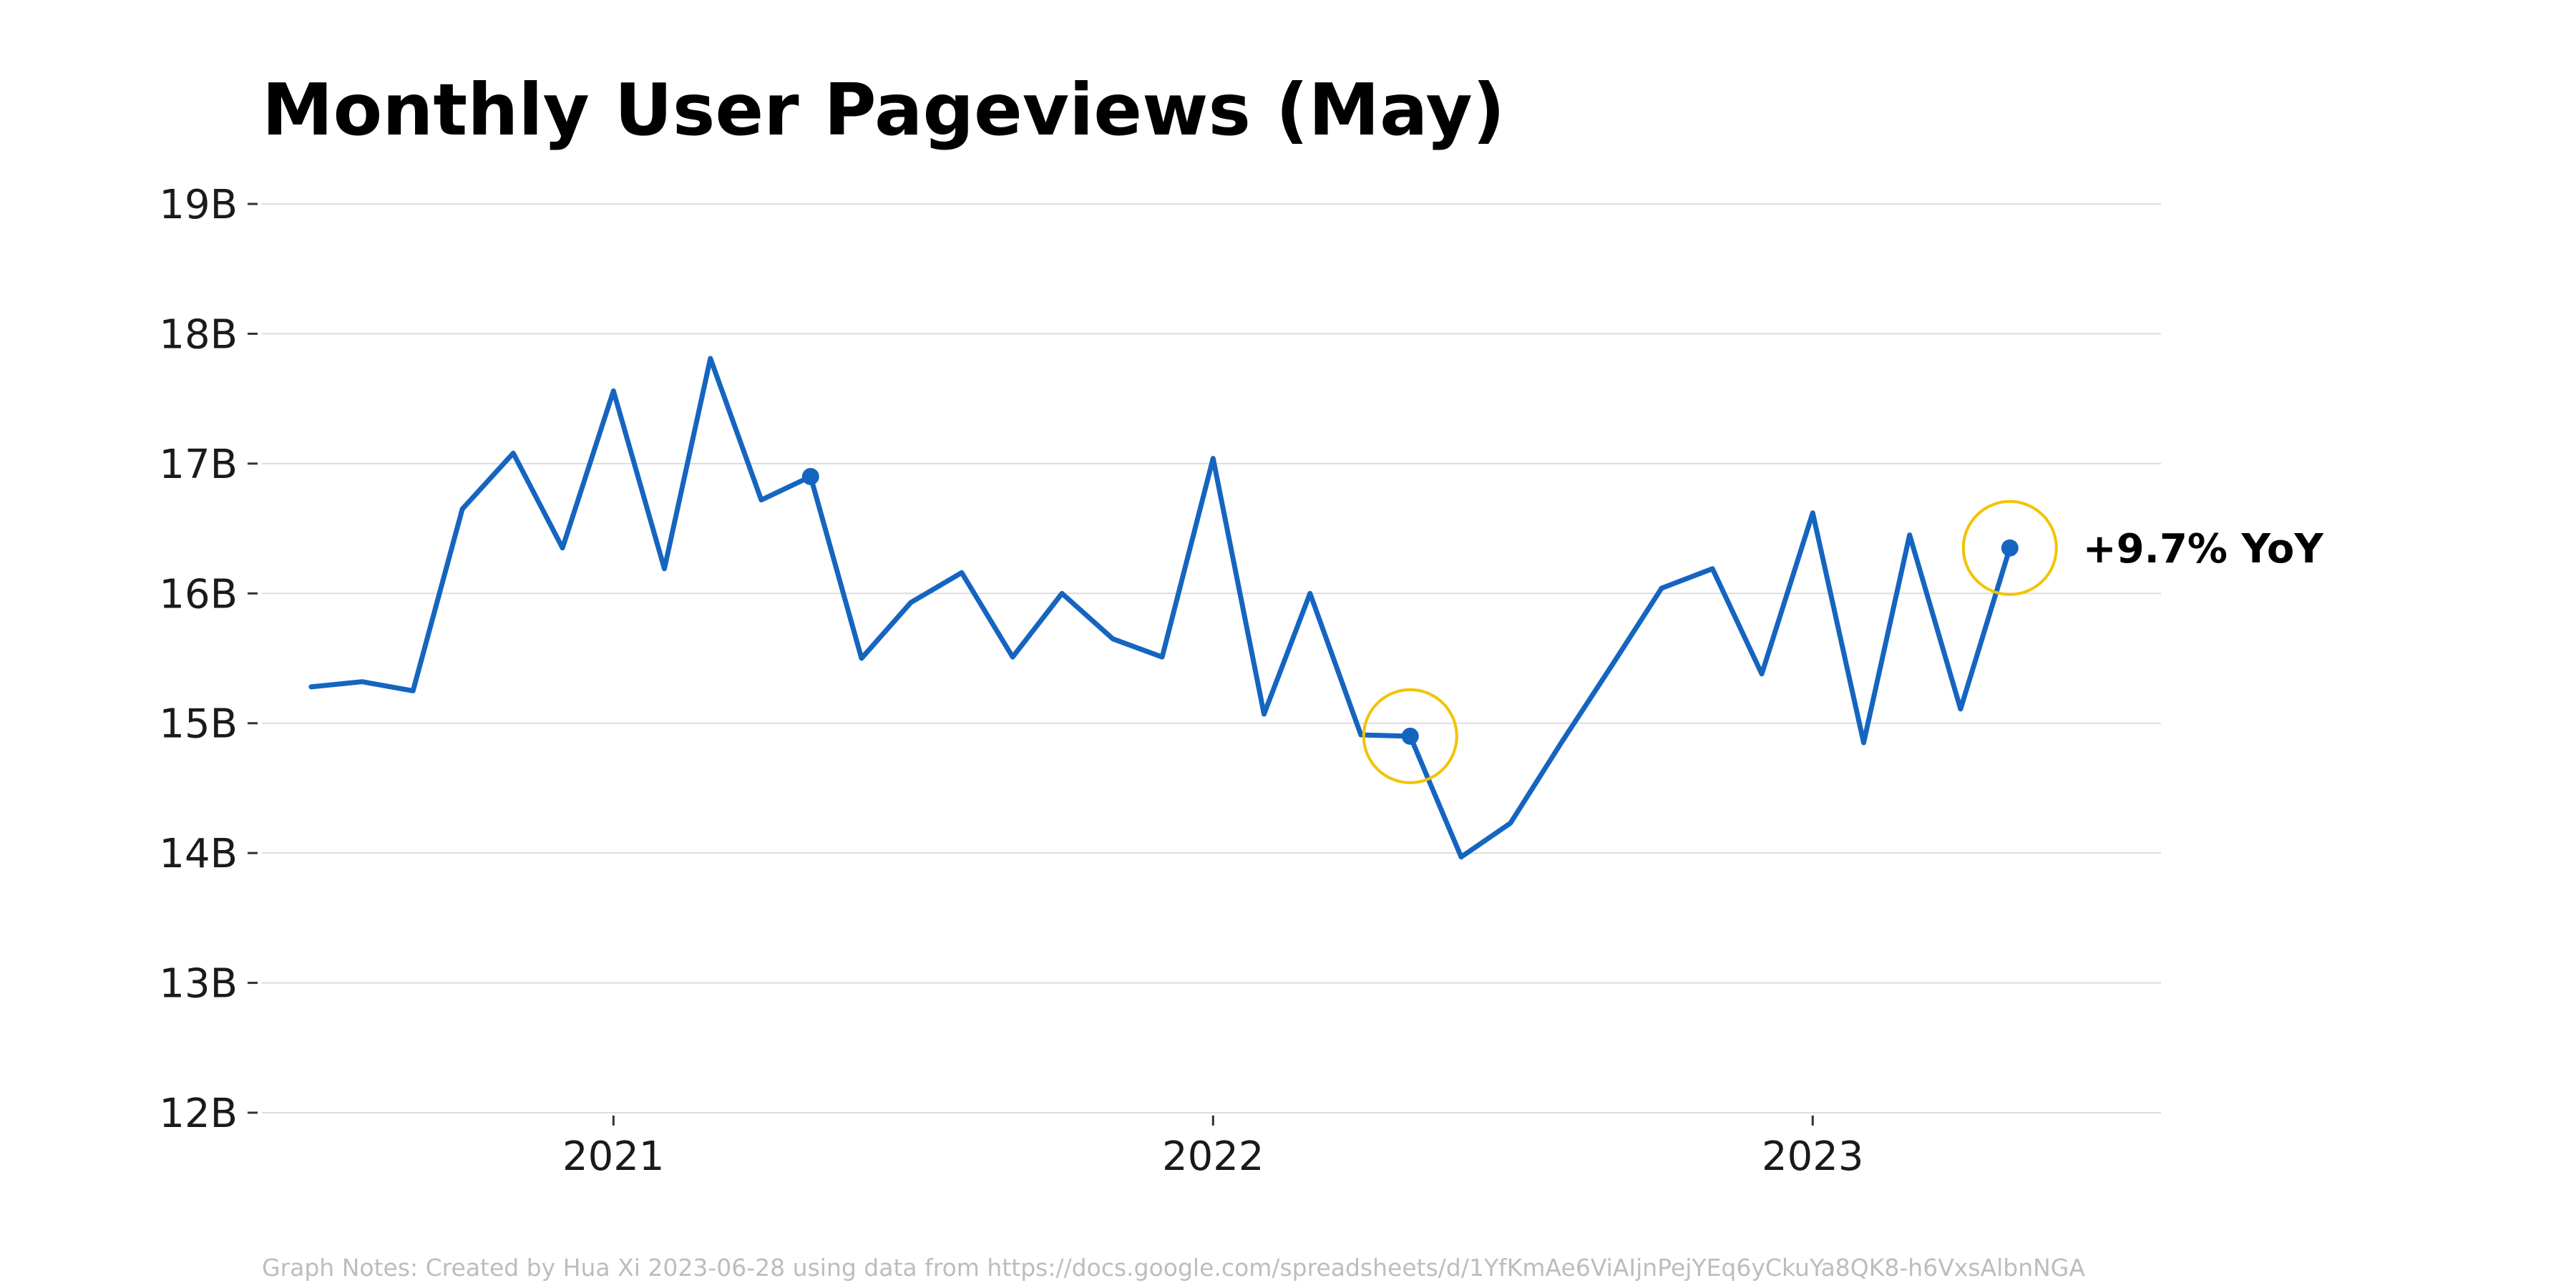 Image resolution: width=2576 pixels, height=1288 pixels. Describe the element at coordinates (1710, 641) in the screenshot. I see `highlight-rings` at that location.